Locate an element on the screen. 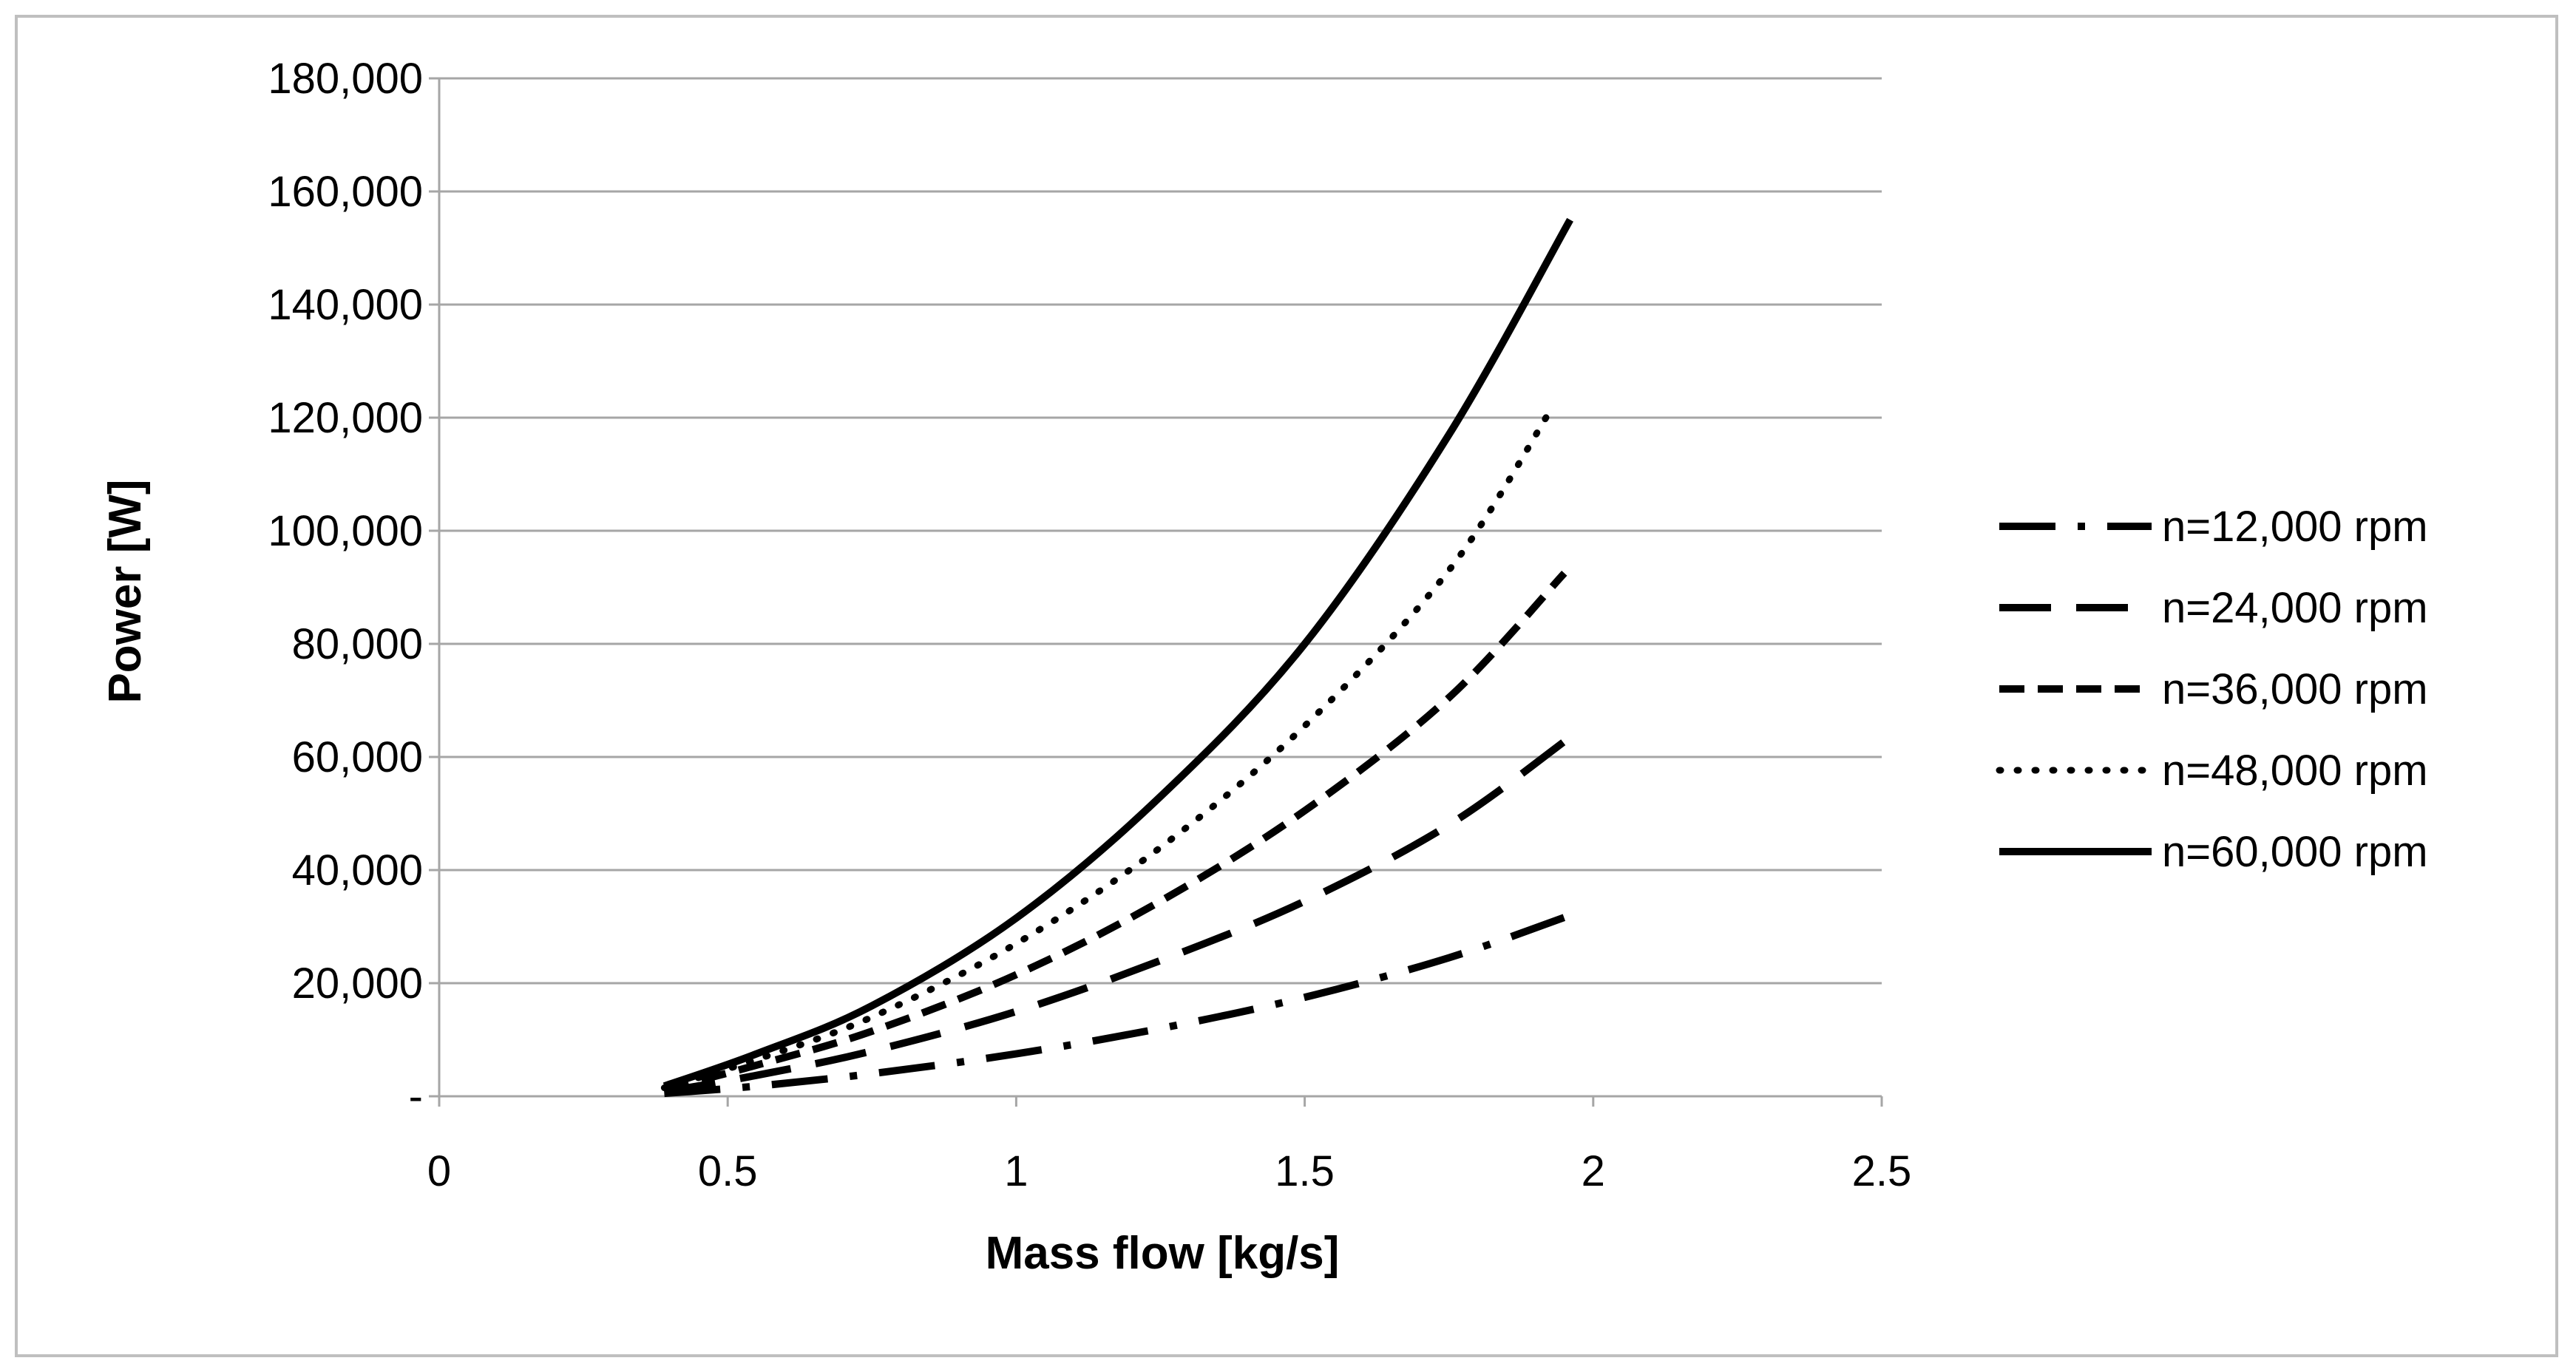 The width and height of the screenshot is (2576, 1372). legend-item: n=60,000 rpm is located at coordinates (2213, 852).